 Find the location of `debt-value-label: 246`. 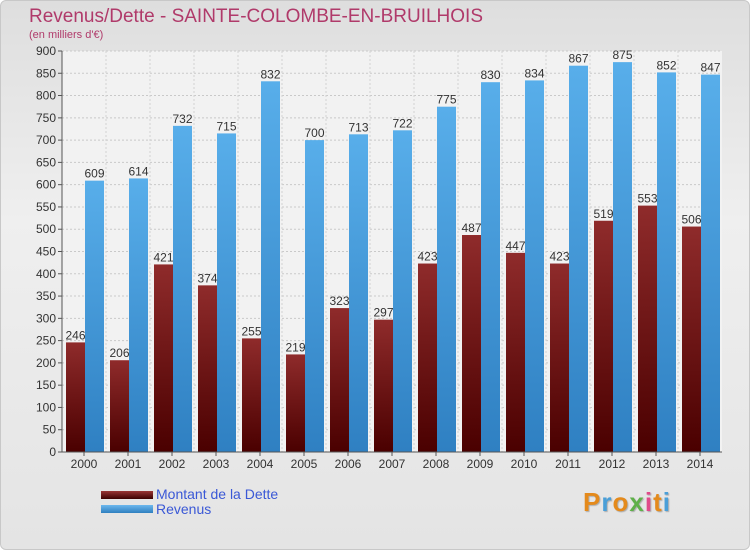

debt-value-label: 246 is located at coordinates (75, 335).